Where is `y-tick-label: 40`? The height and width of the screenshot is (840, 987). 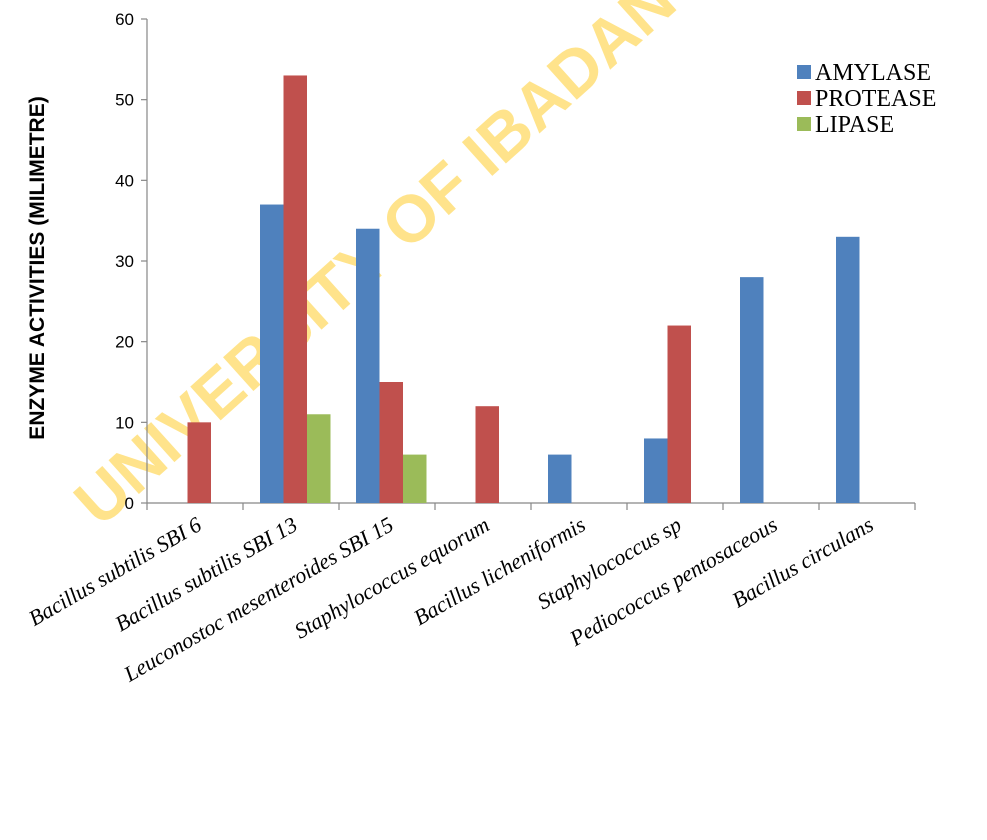 y-tick-label: 40 is located at coordinates (124, 180).